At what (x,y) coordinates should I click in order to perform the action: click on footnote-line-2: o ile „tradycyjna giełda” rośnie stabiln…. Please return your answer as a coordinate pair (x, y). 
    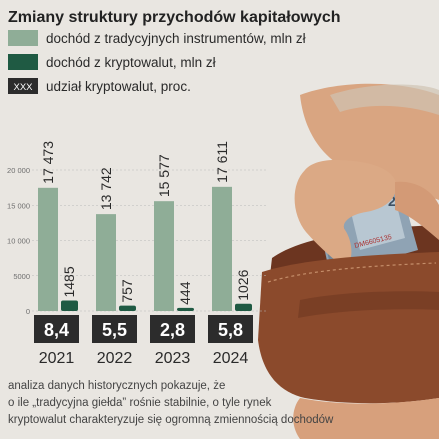
    Looking at the image, I should click on (140, 403).